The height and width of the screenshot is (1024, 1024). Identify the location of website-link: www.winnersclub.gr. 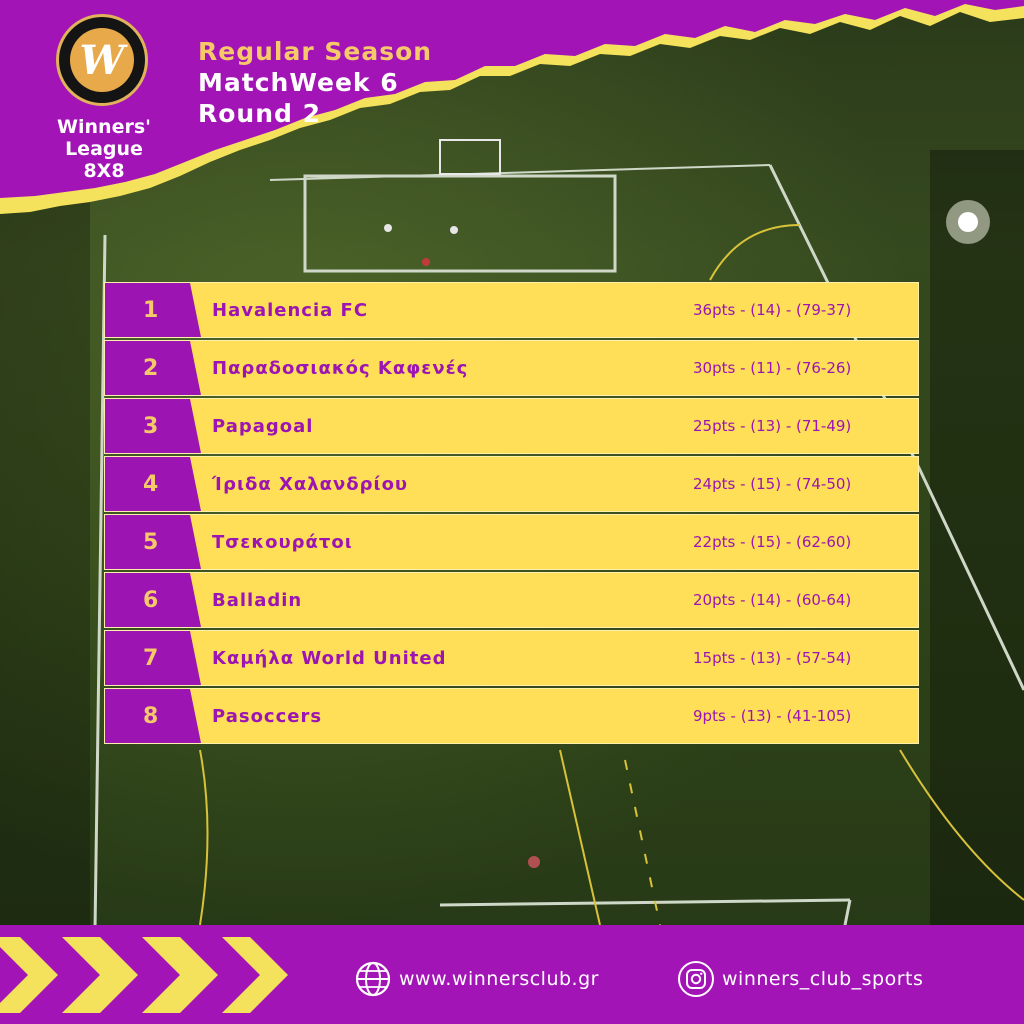
(477, 979).